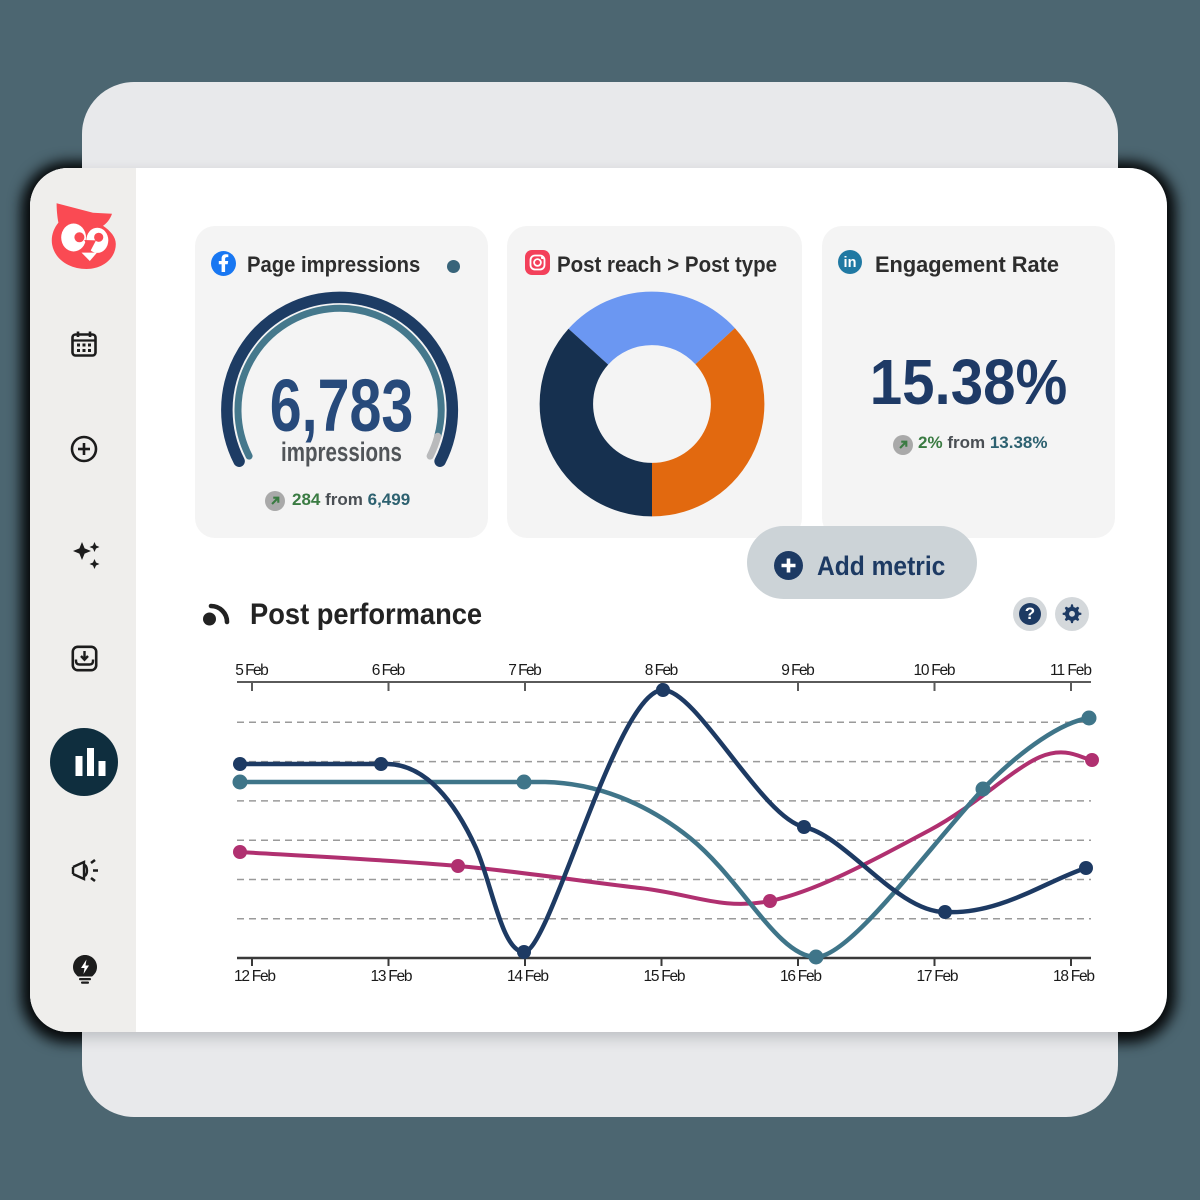  I want to click on svg-text: 13 Feb, so click(392, 976).